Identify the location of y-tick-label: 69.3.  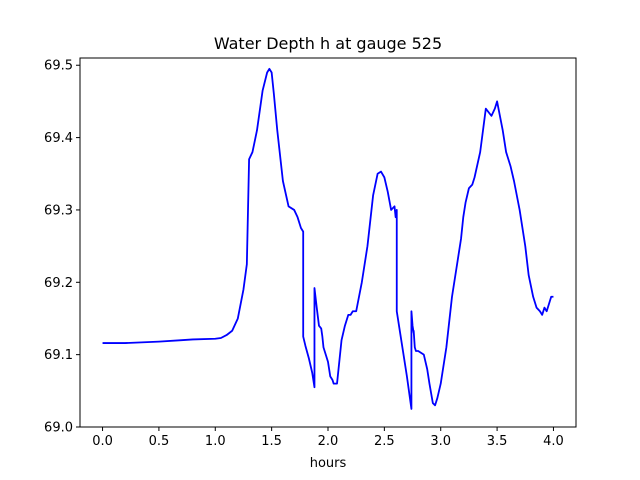
(58, 210).